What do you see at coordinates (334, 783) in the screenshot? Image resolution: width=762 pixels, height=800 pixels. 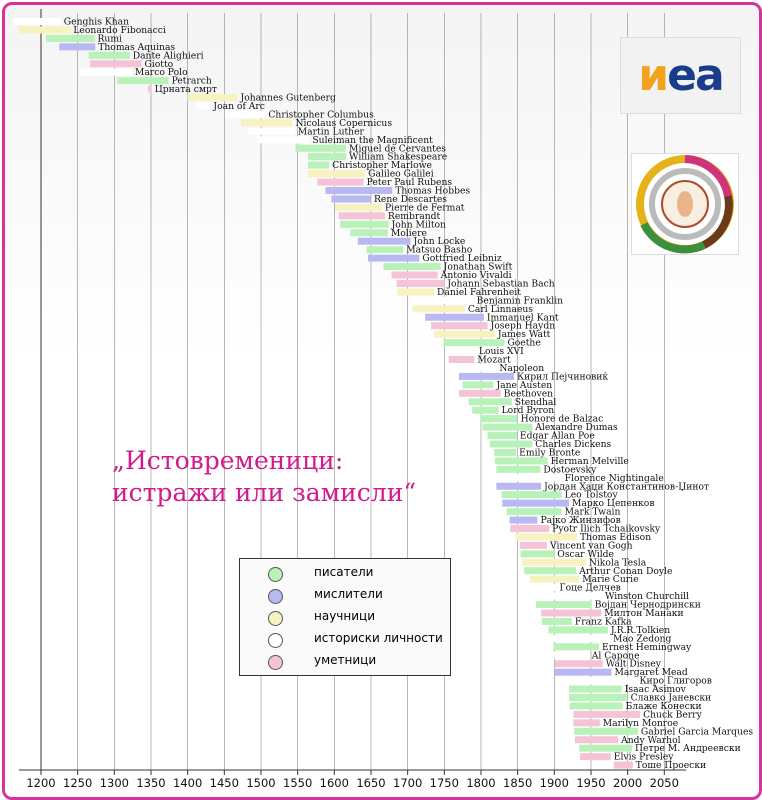 I see `x-tick-label: 1600` at bounding box center [334, 783].